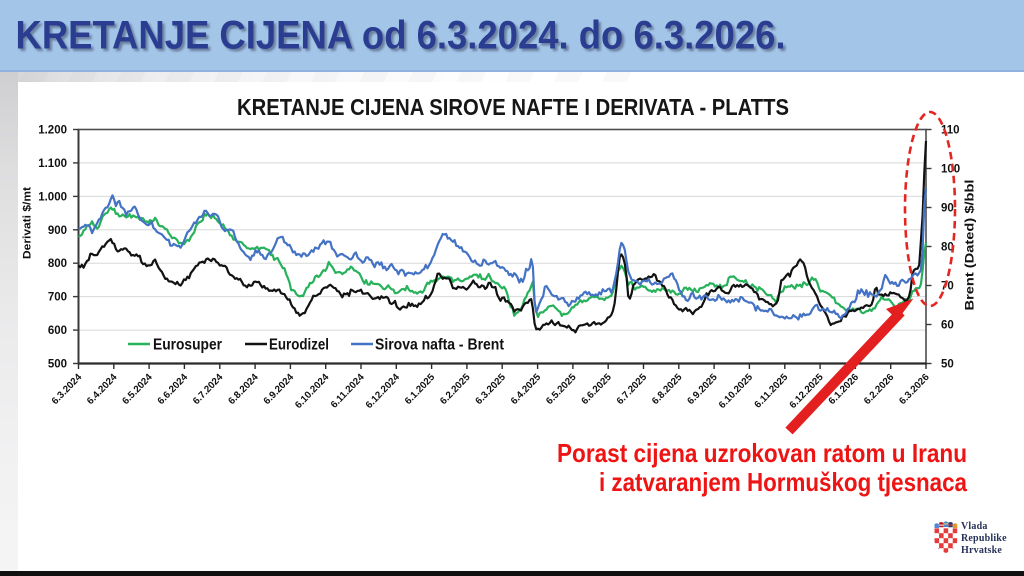  Describe the element at coordinates (243, 389) in the screenshot. I see `svg-text: 6.8.2024` at that location.